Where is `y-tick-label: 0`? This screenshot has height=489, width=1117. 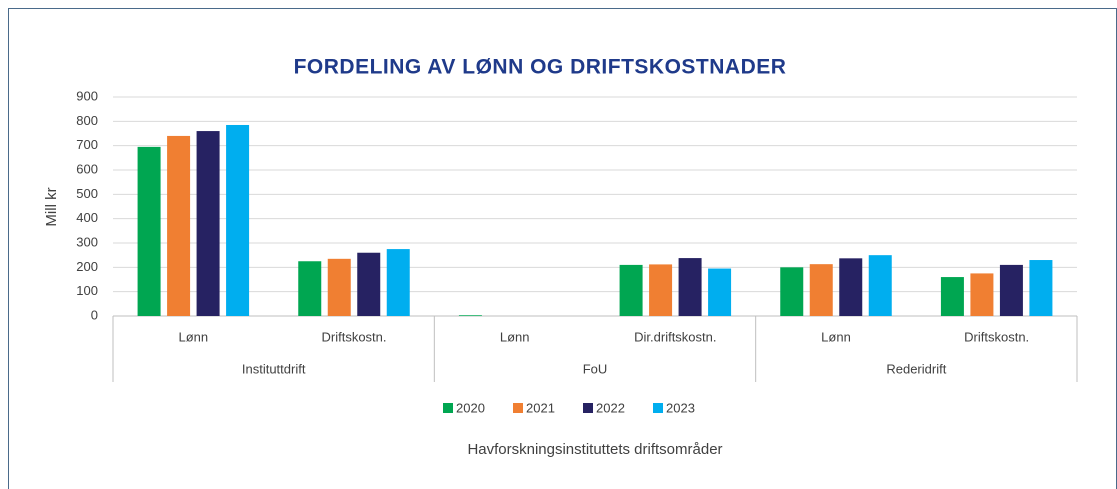 y-tick-label: 0 is located at coordinates (94, 314).